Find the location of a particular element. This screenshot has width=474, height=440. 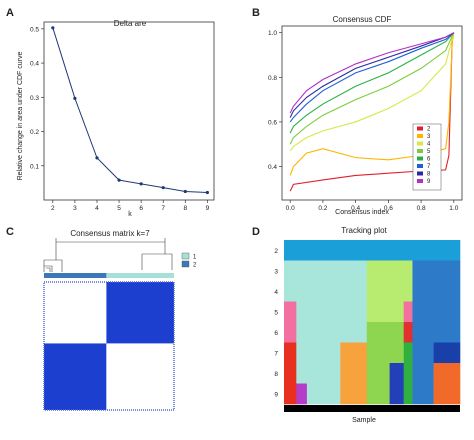

delta-area-ytick-label: 0.1 is located at coordinates (34, 166).